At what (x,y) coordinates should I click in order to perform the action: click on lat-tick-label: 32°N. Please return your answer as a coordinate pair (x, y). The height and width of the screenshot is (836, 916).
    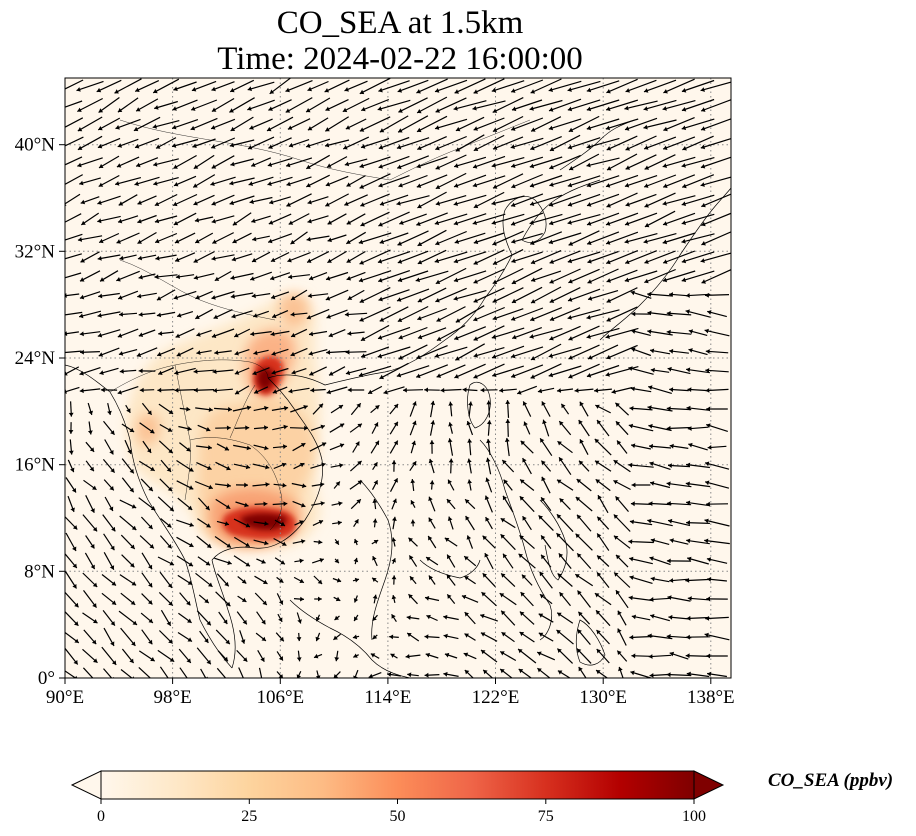
    Looking at the image, I should click on (35, 251).